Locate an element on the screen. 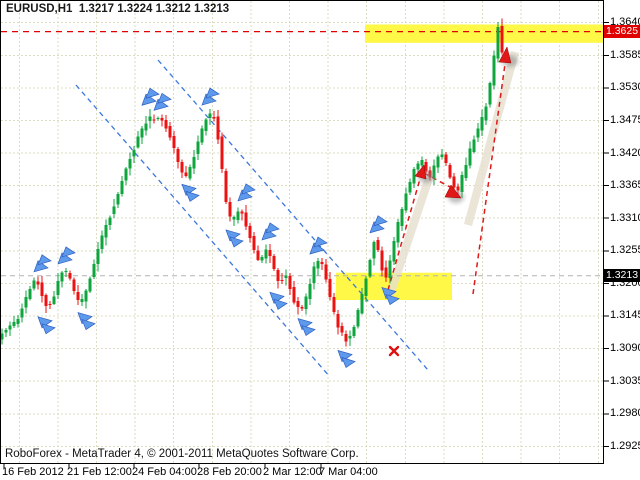 The height and width of the screenshot is (480, 640). price-tick-label: 1.3475 is located at coordinates (625, 119).